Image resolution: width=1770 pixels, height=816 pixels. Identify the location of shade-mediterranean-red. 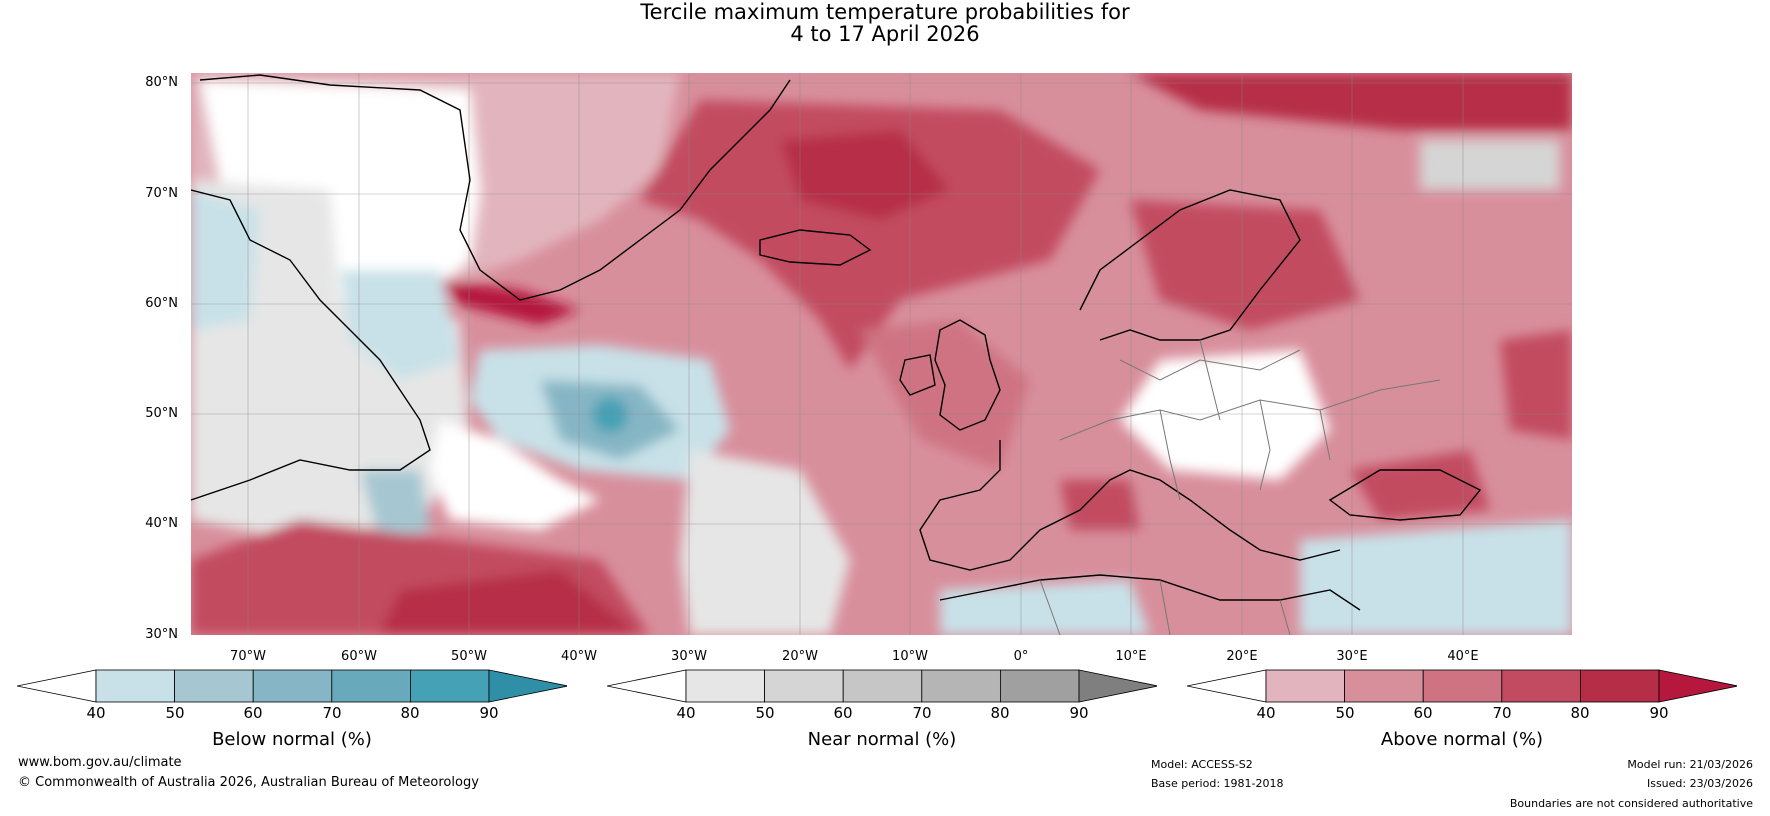
(1100, 505).